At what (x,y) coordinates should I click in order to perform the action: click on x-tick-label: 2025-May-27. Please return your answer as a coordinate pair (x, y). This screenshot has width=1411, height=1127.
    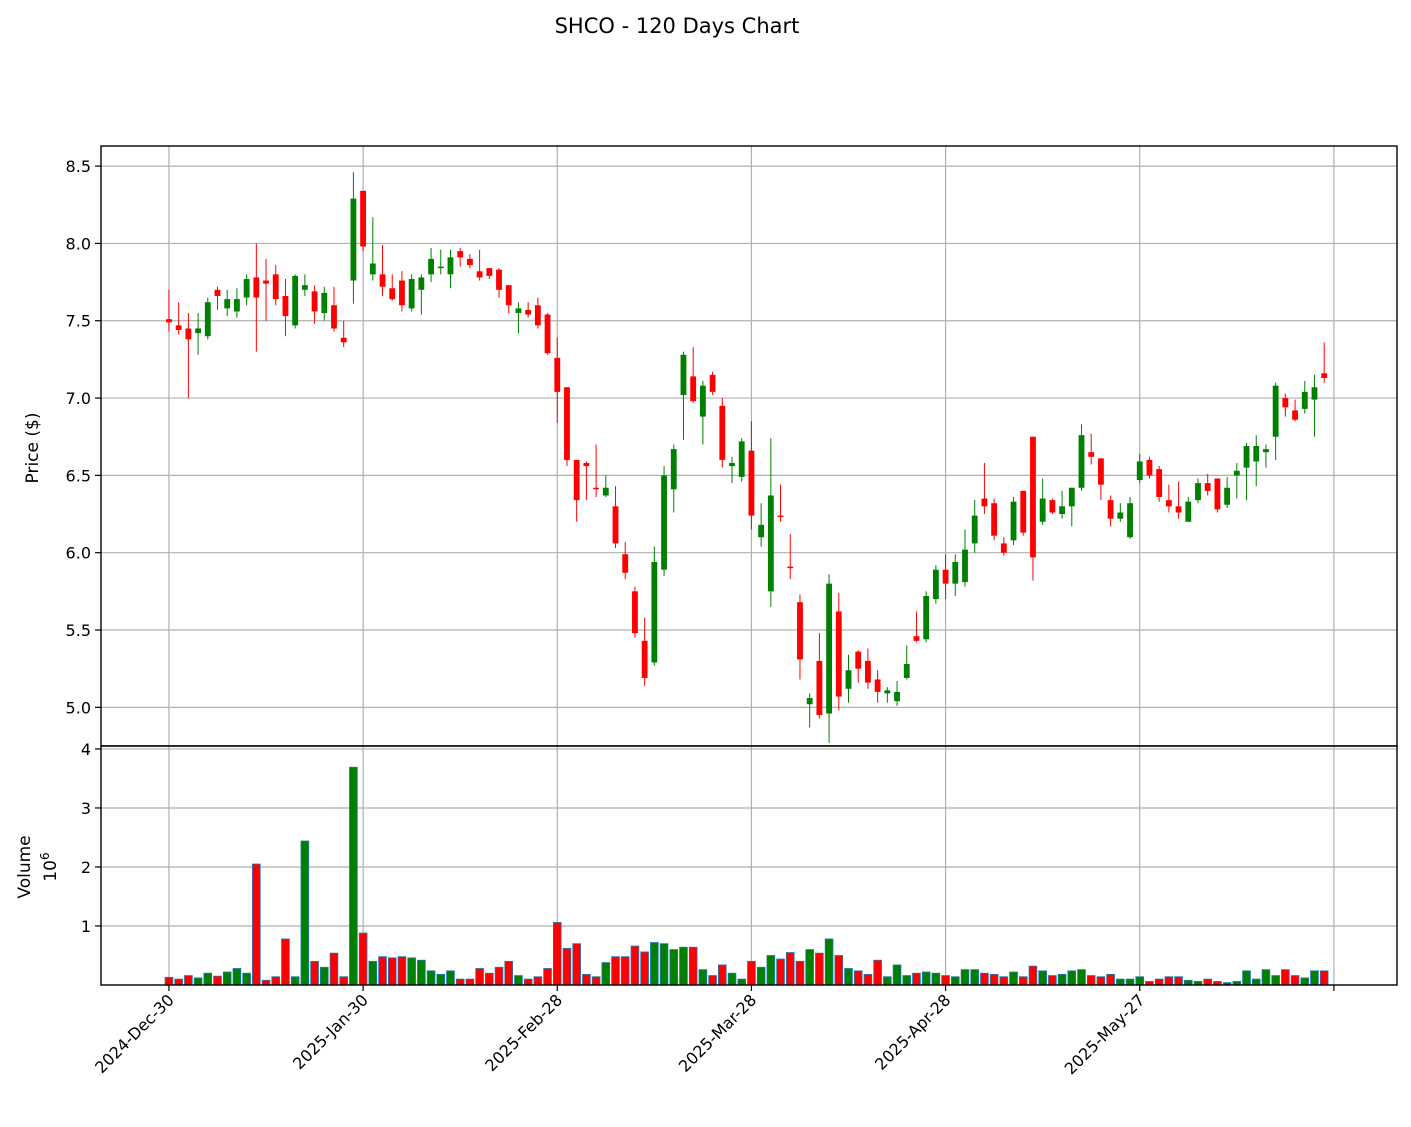
    Looking at the image, I should click on (1105, 1034).